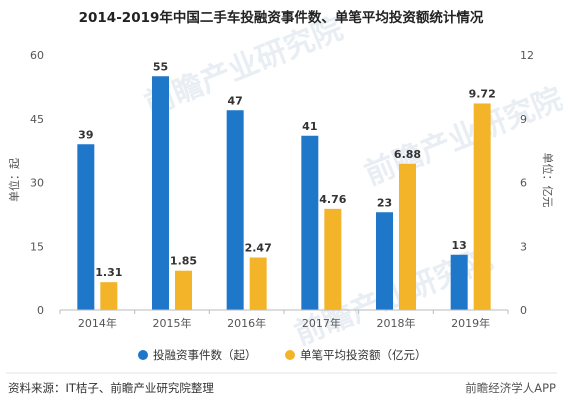  I want to click on right-tick-label: 9, so click(523, 119).